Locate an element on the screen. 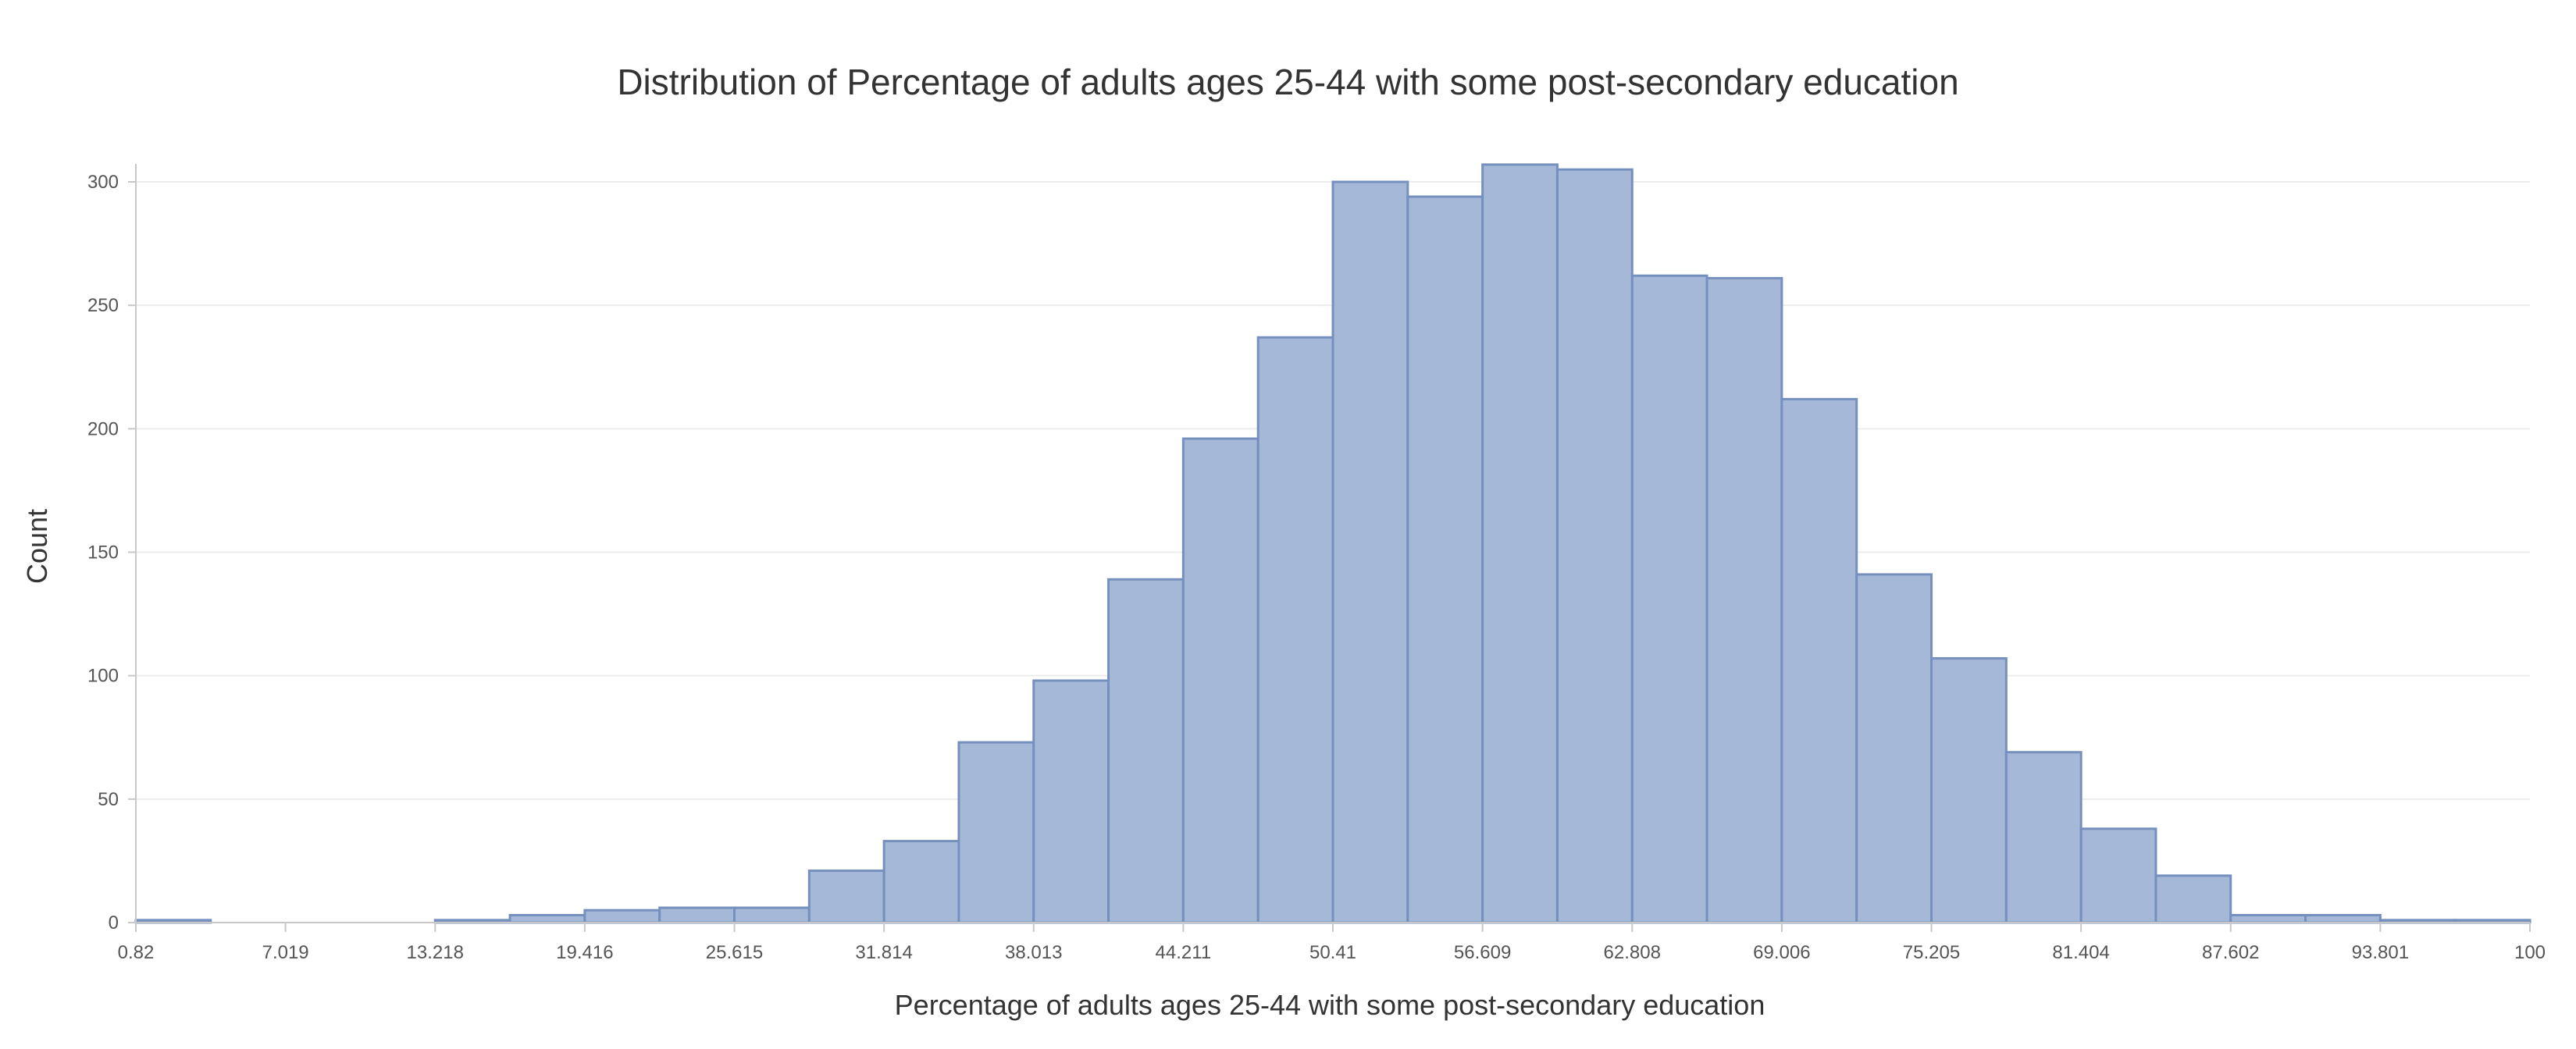  x-tick-label: 50.41 is located at coordinates (1332, 953).